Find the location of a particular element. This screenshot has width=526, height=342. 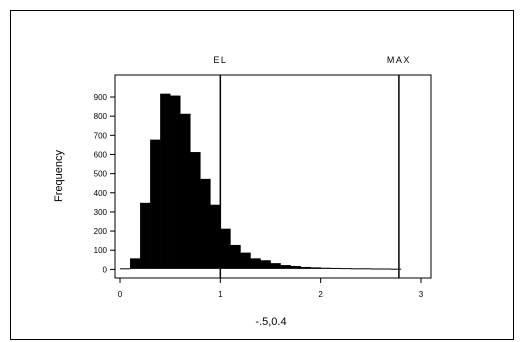

y-tick-label: 500 is located at coordinates (101, 174).